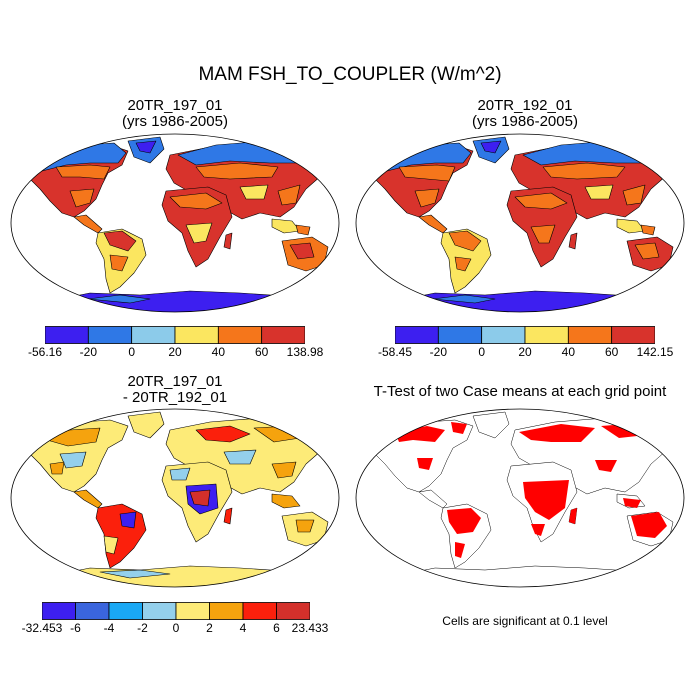 The image size is (700, 700). What do you see at coordinates (655, 352) in the screenshot?
I see `colorbar-label: 142.15` at bounding box center [655, 352].